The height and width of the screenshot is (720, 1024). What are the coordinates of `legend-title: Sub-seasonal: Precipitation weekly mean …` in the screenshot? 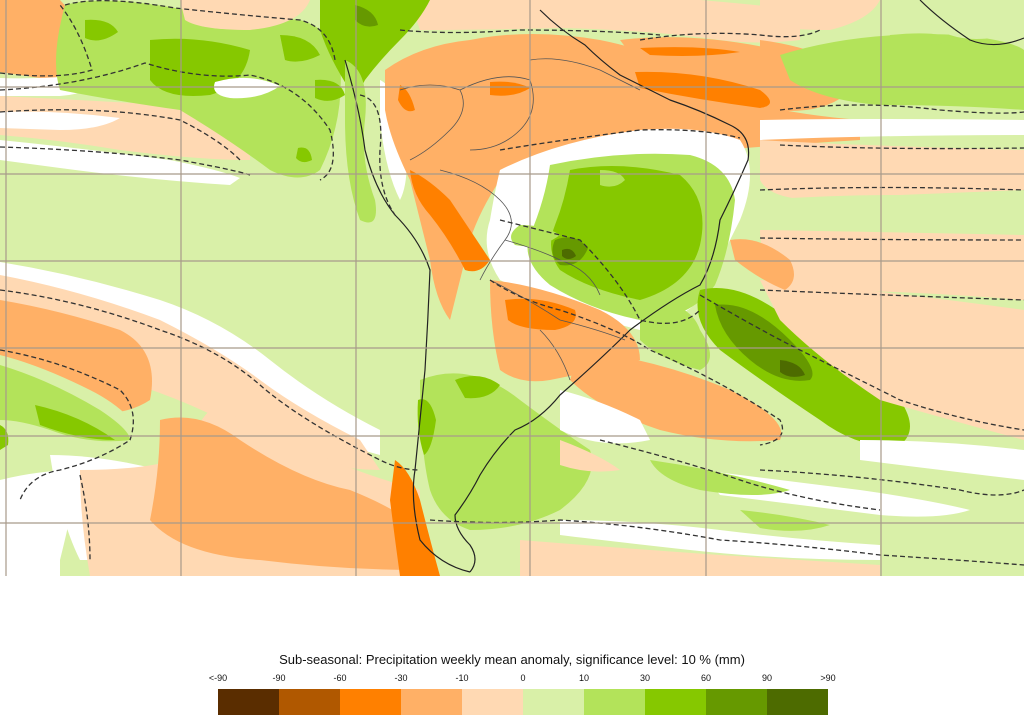 It's located at (512, 659).